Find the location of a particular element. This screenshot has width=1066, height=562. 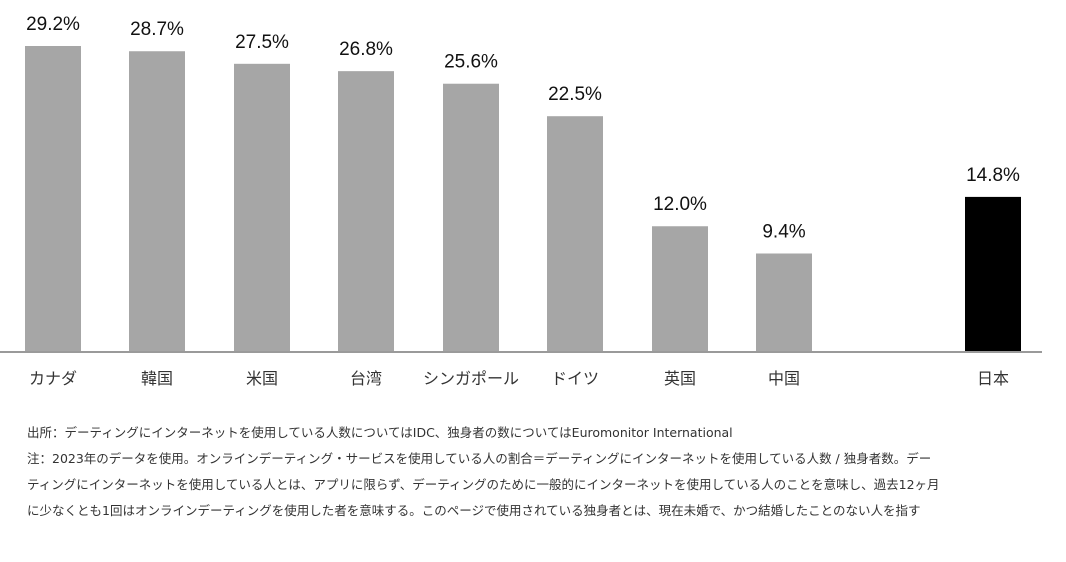

value-label-3: 27.5% is located at coordinates (262, 42).